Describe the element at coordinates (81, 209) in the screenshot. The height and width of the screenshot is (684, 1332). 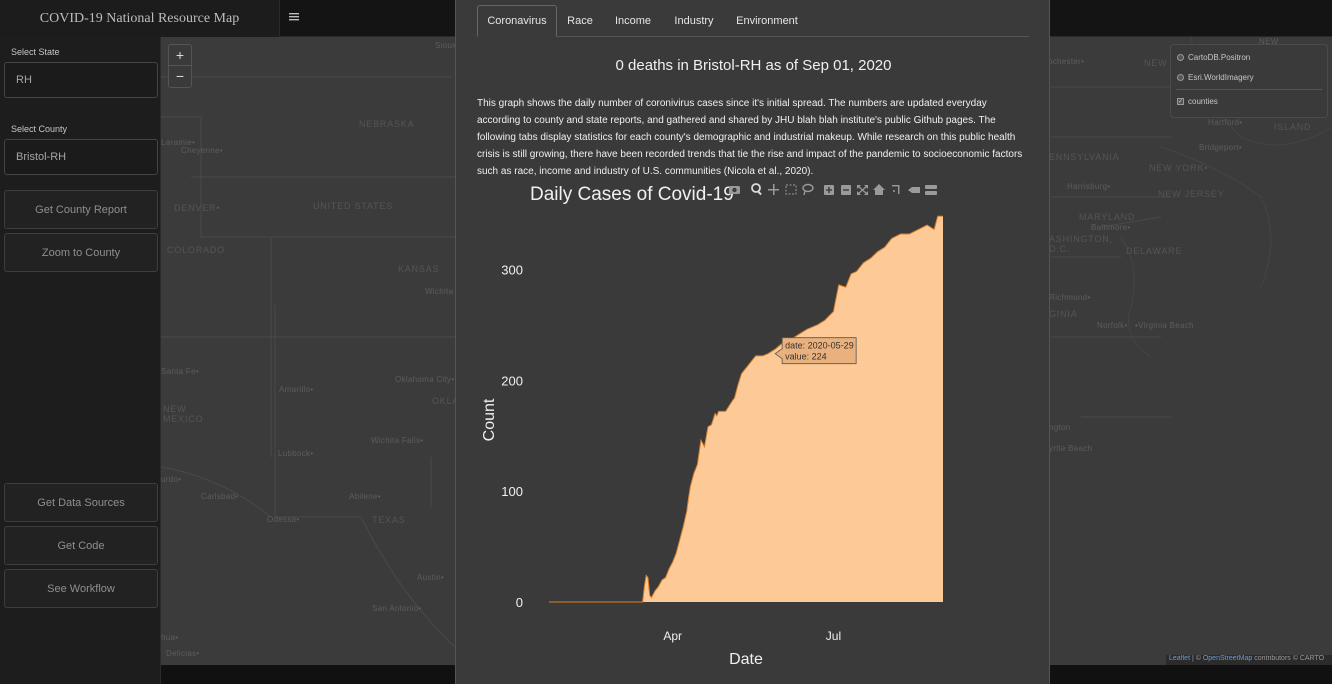
I see `get-county-report-button: Get County Report` at that location.